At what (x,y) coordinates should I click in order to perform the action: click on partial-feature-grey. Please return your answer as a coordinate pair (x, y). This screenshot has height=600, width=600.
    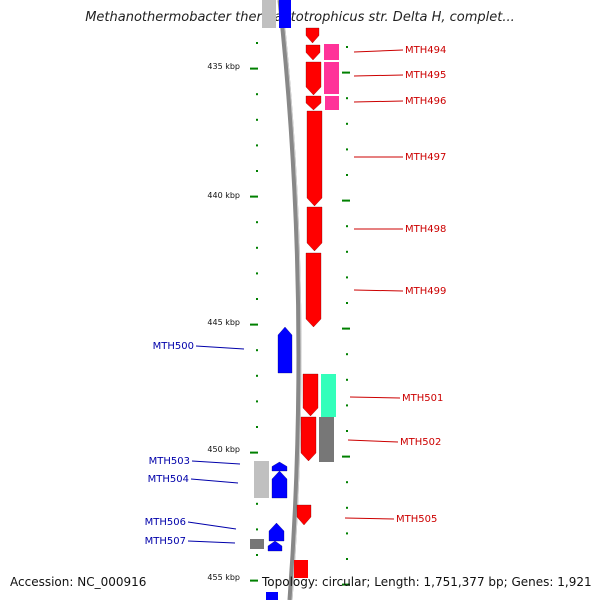
    Looking at the image, I should click on (269, 14).